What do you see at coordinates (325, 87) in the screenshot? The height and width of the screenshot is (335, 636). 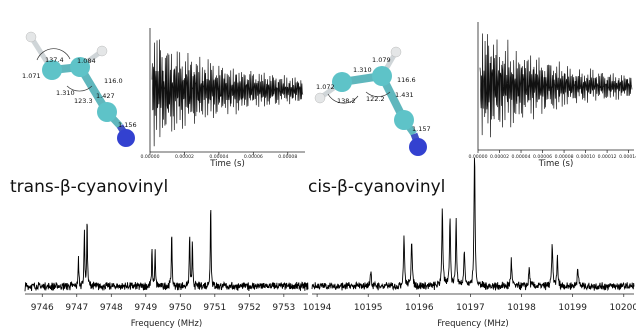 I see `cis-mol-label: 1.072` at bounding box center [325, 87].